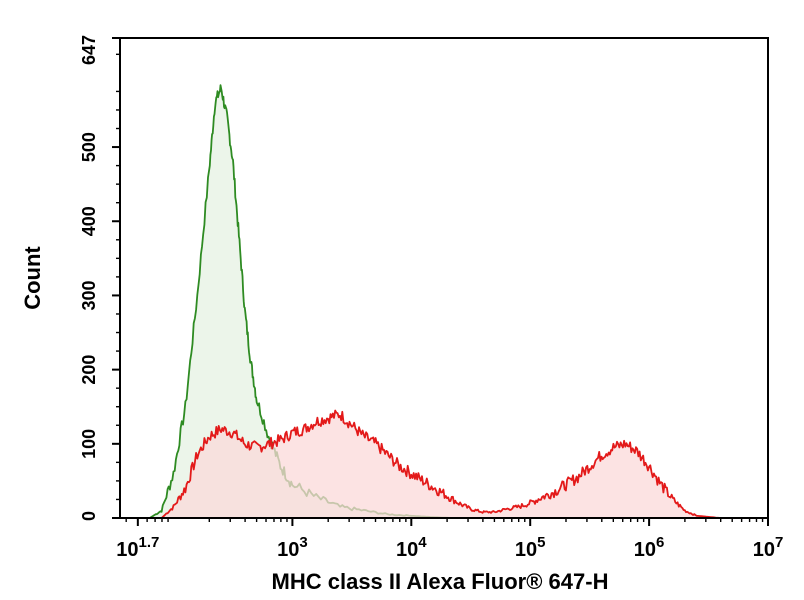  I want to click on y-tick-label: 400, so click(89, 221).